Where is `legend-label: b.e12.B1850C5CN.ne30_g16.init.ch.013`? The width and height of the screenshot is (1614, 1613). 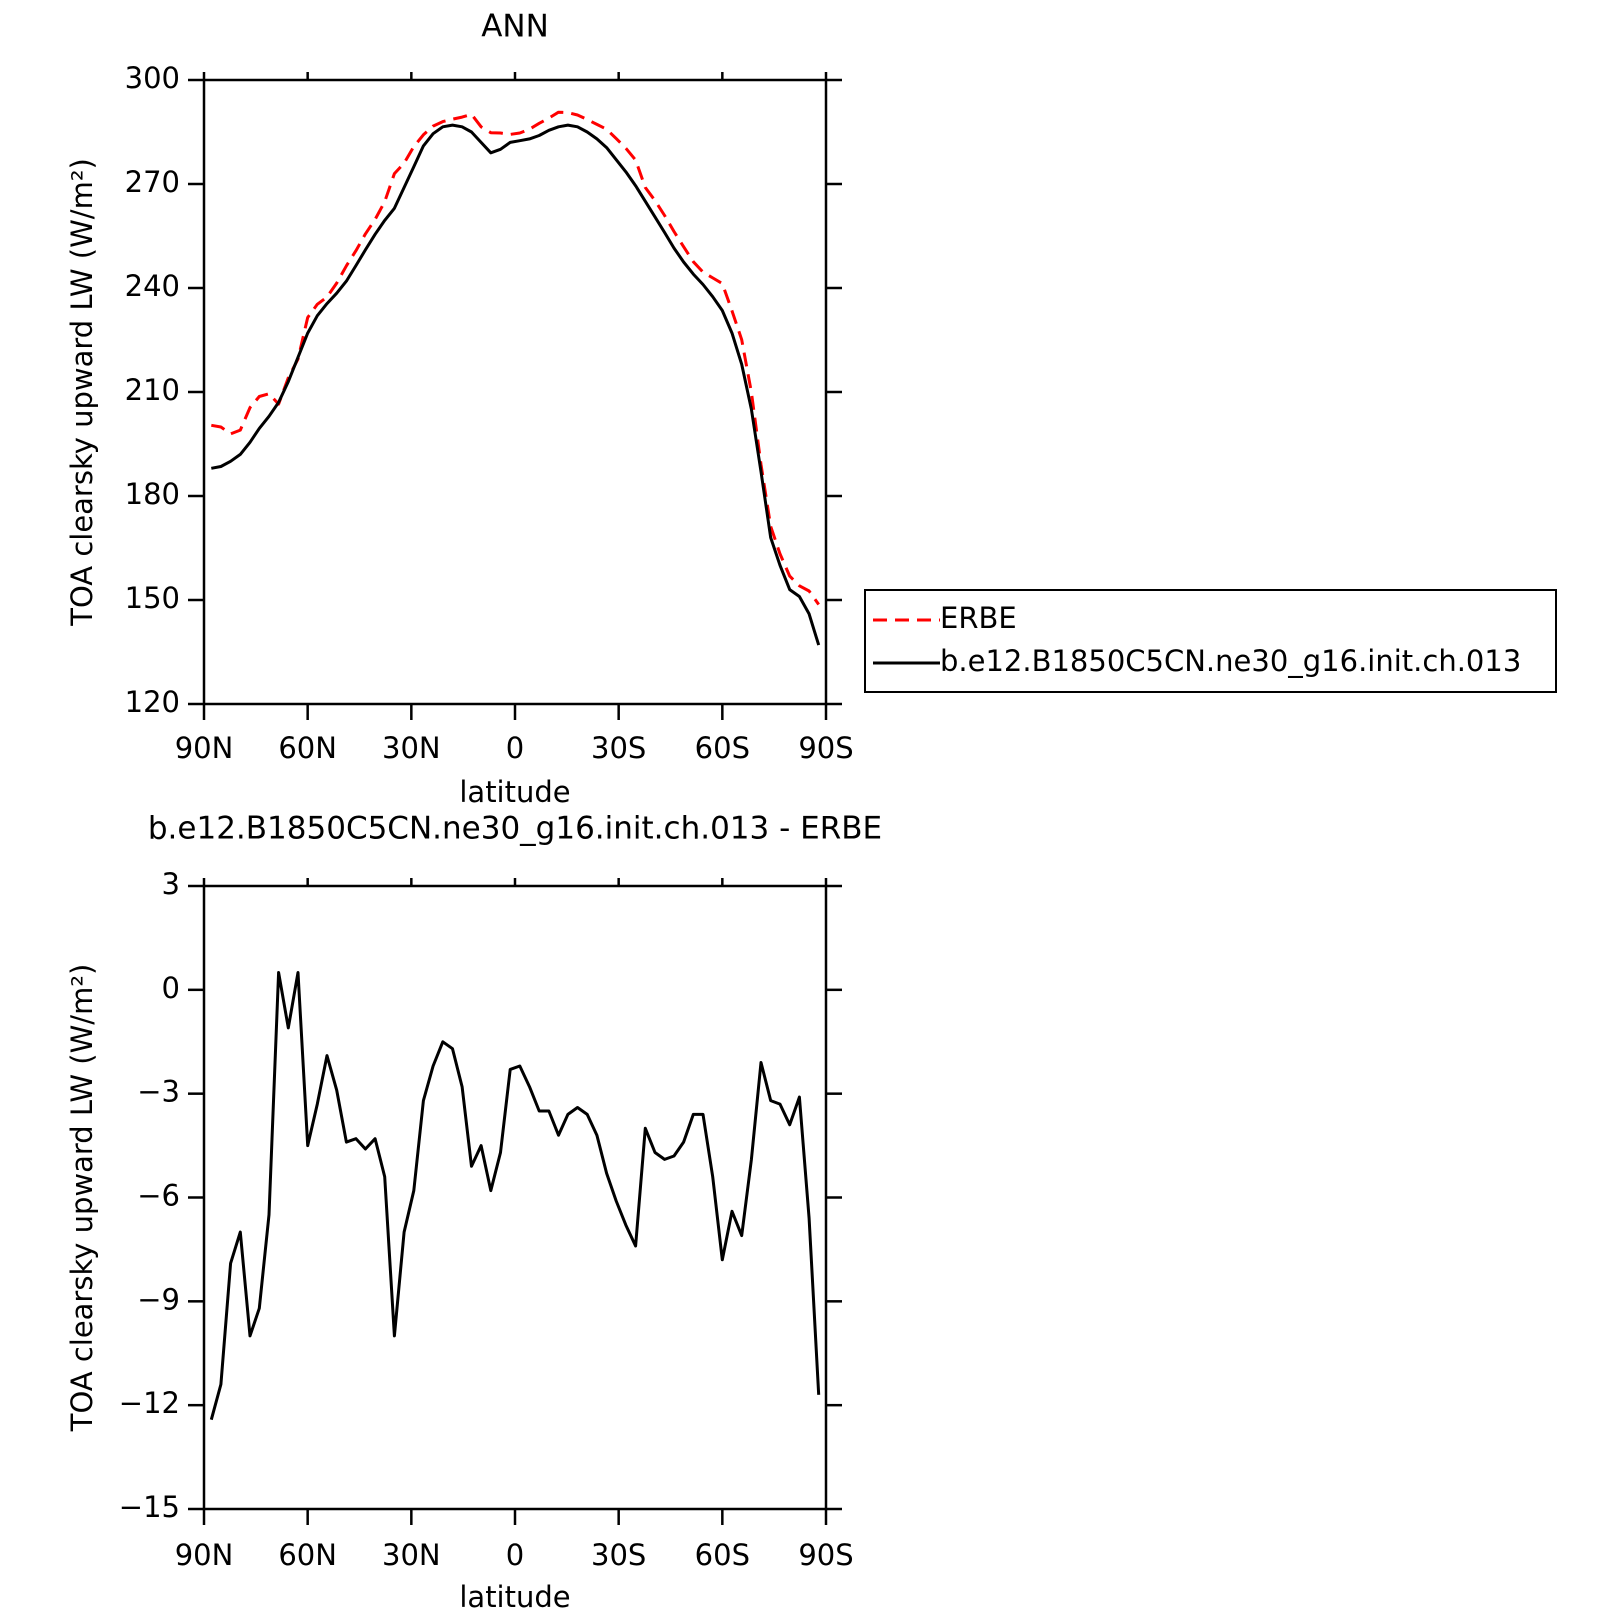
legend-label: b.e12.B1850C5CN.ne30_g16.init.ch.013 is located at coordinates (1230, 661).